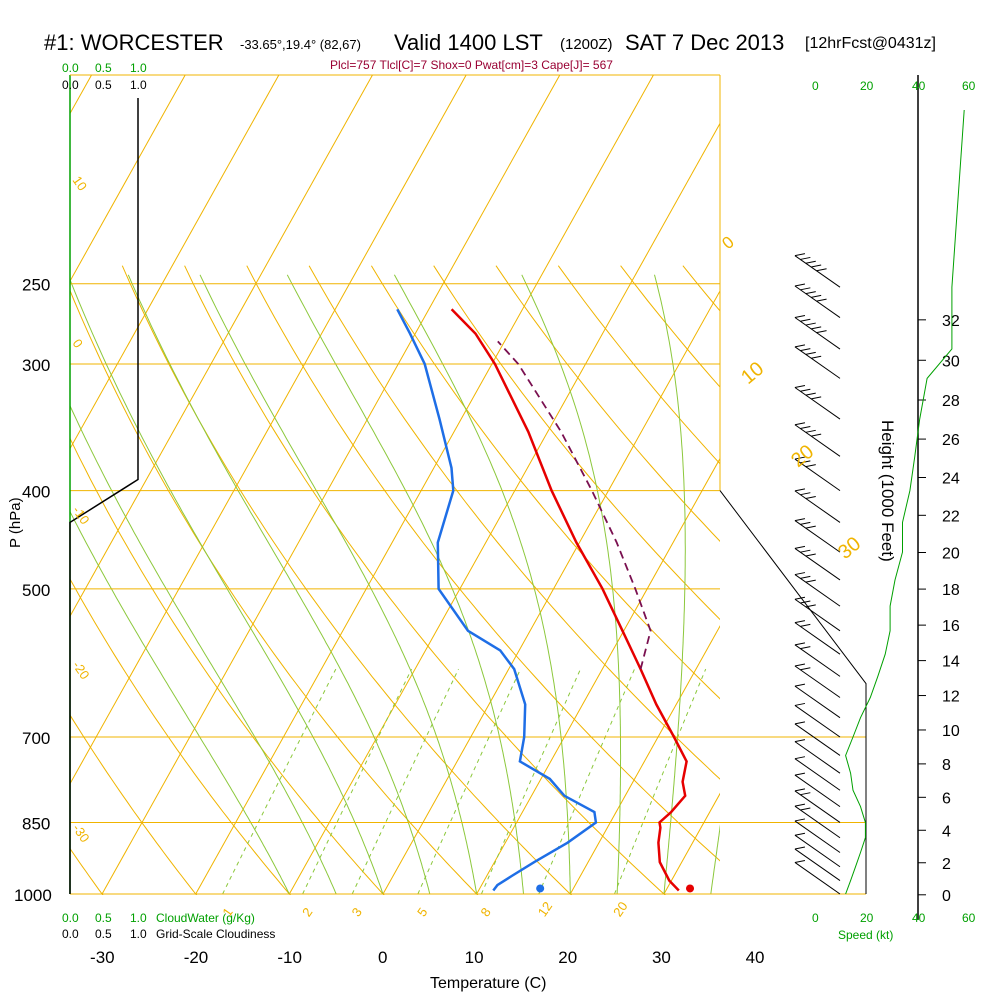 The height and width of the screenshot is (1000, 1000). Describe the element at coordinates (867, 86) in the screenshot. I see `speed-scale-top: 20` at that location.